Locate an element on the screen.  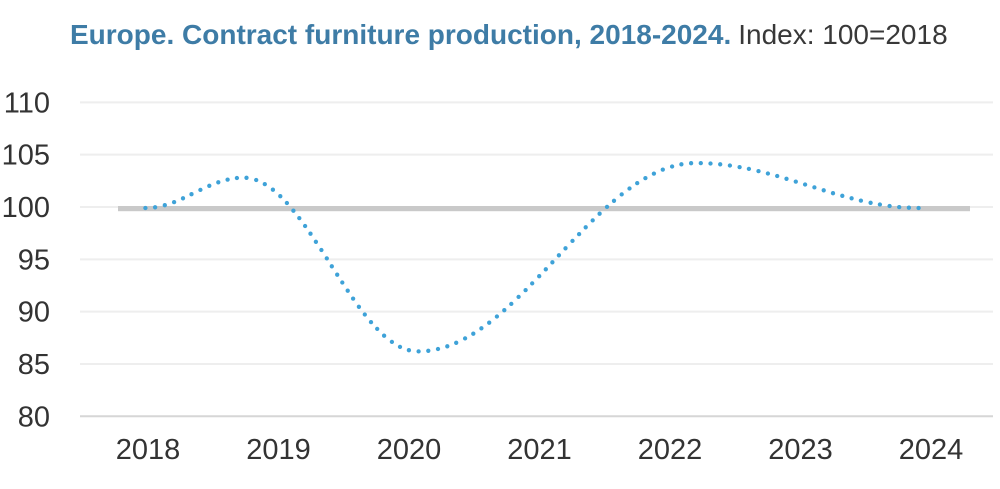
y-tick-label-105: 105 is located at coordinates (26, 156).